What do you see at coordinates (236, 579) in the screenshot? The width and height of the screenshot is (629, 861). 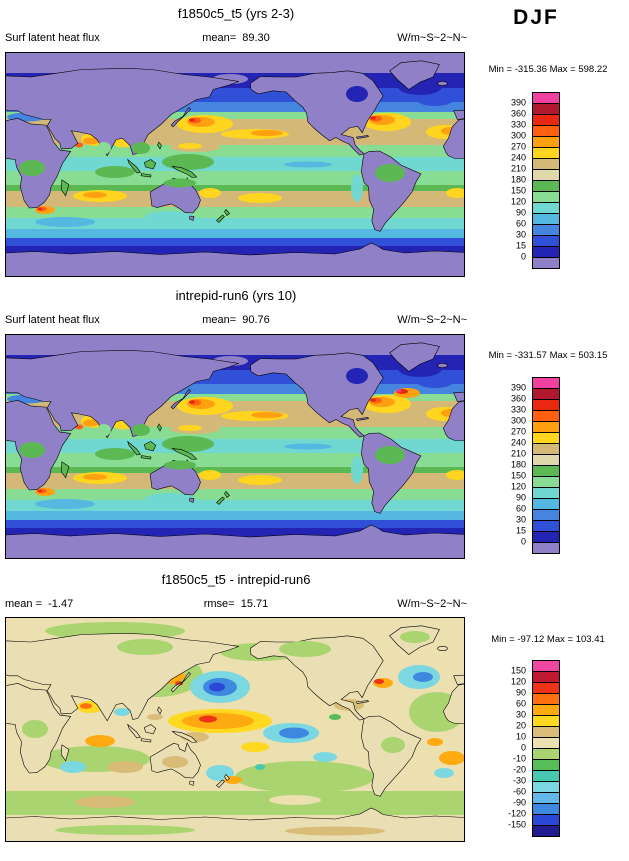 I see `panel3-title: f1850c5_t5 - intrepid-run6` at bounding box center [236, 579].